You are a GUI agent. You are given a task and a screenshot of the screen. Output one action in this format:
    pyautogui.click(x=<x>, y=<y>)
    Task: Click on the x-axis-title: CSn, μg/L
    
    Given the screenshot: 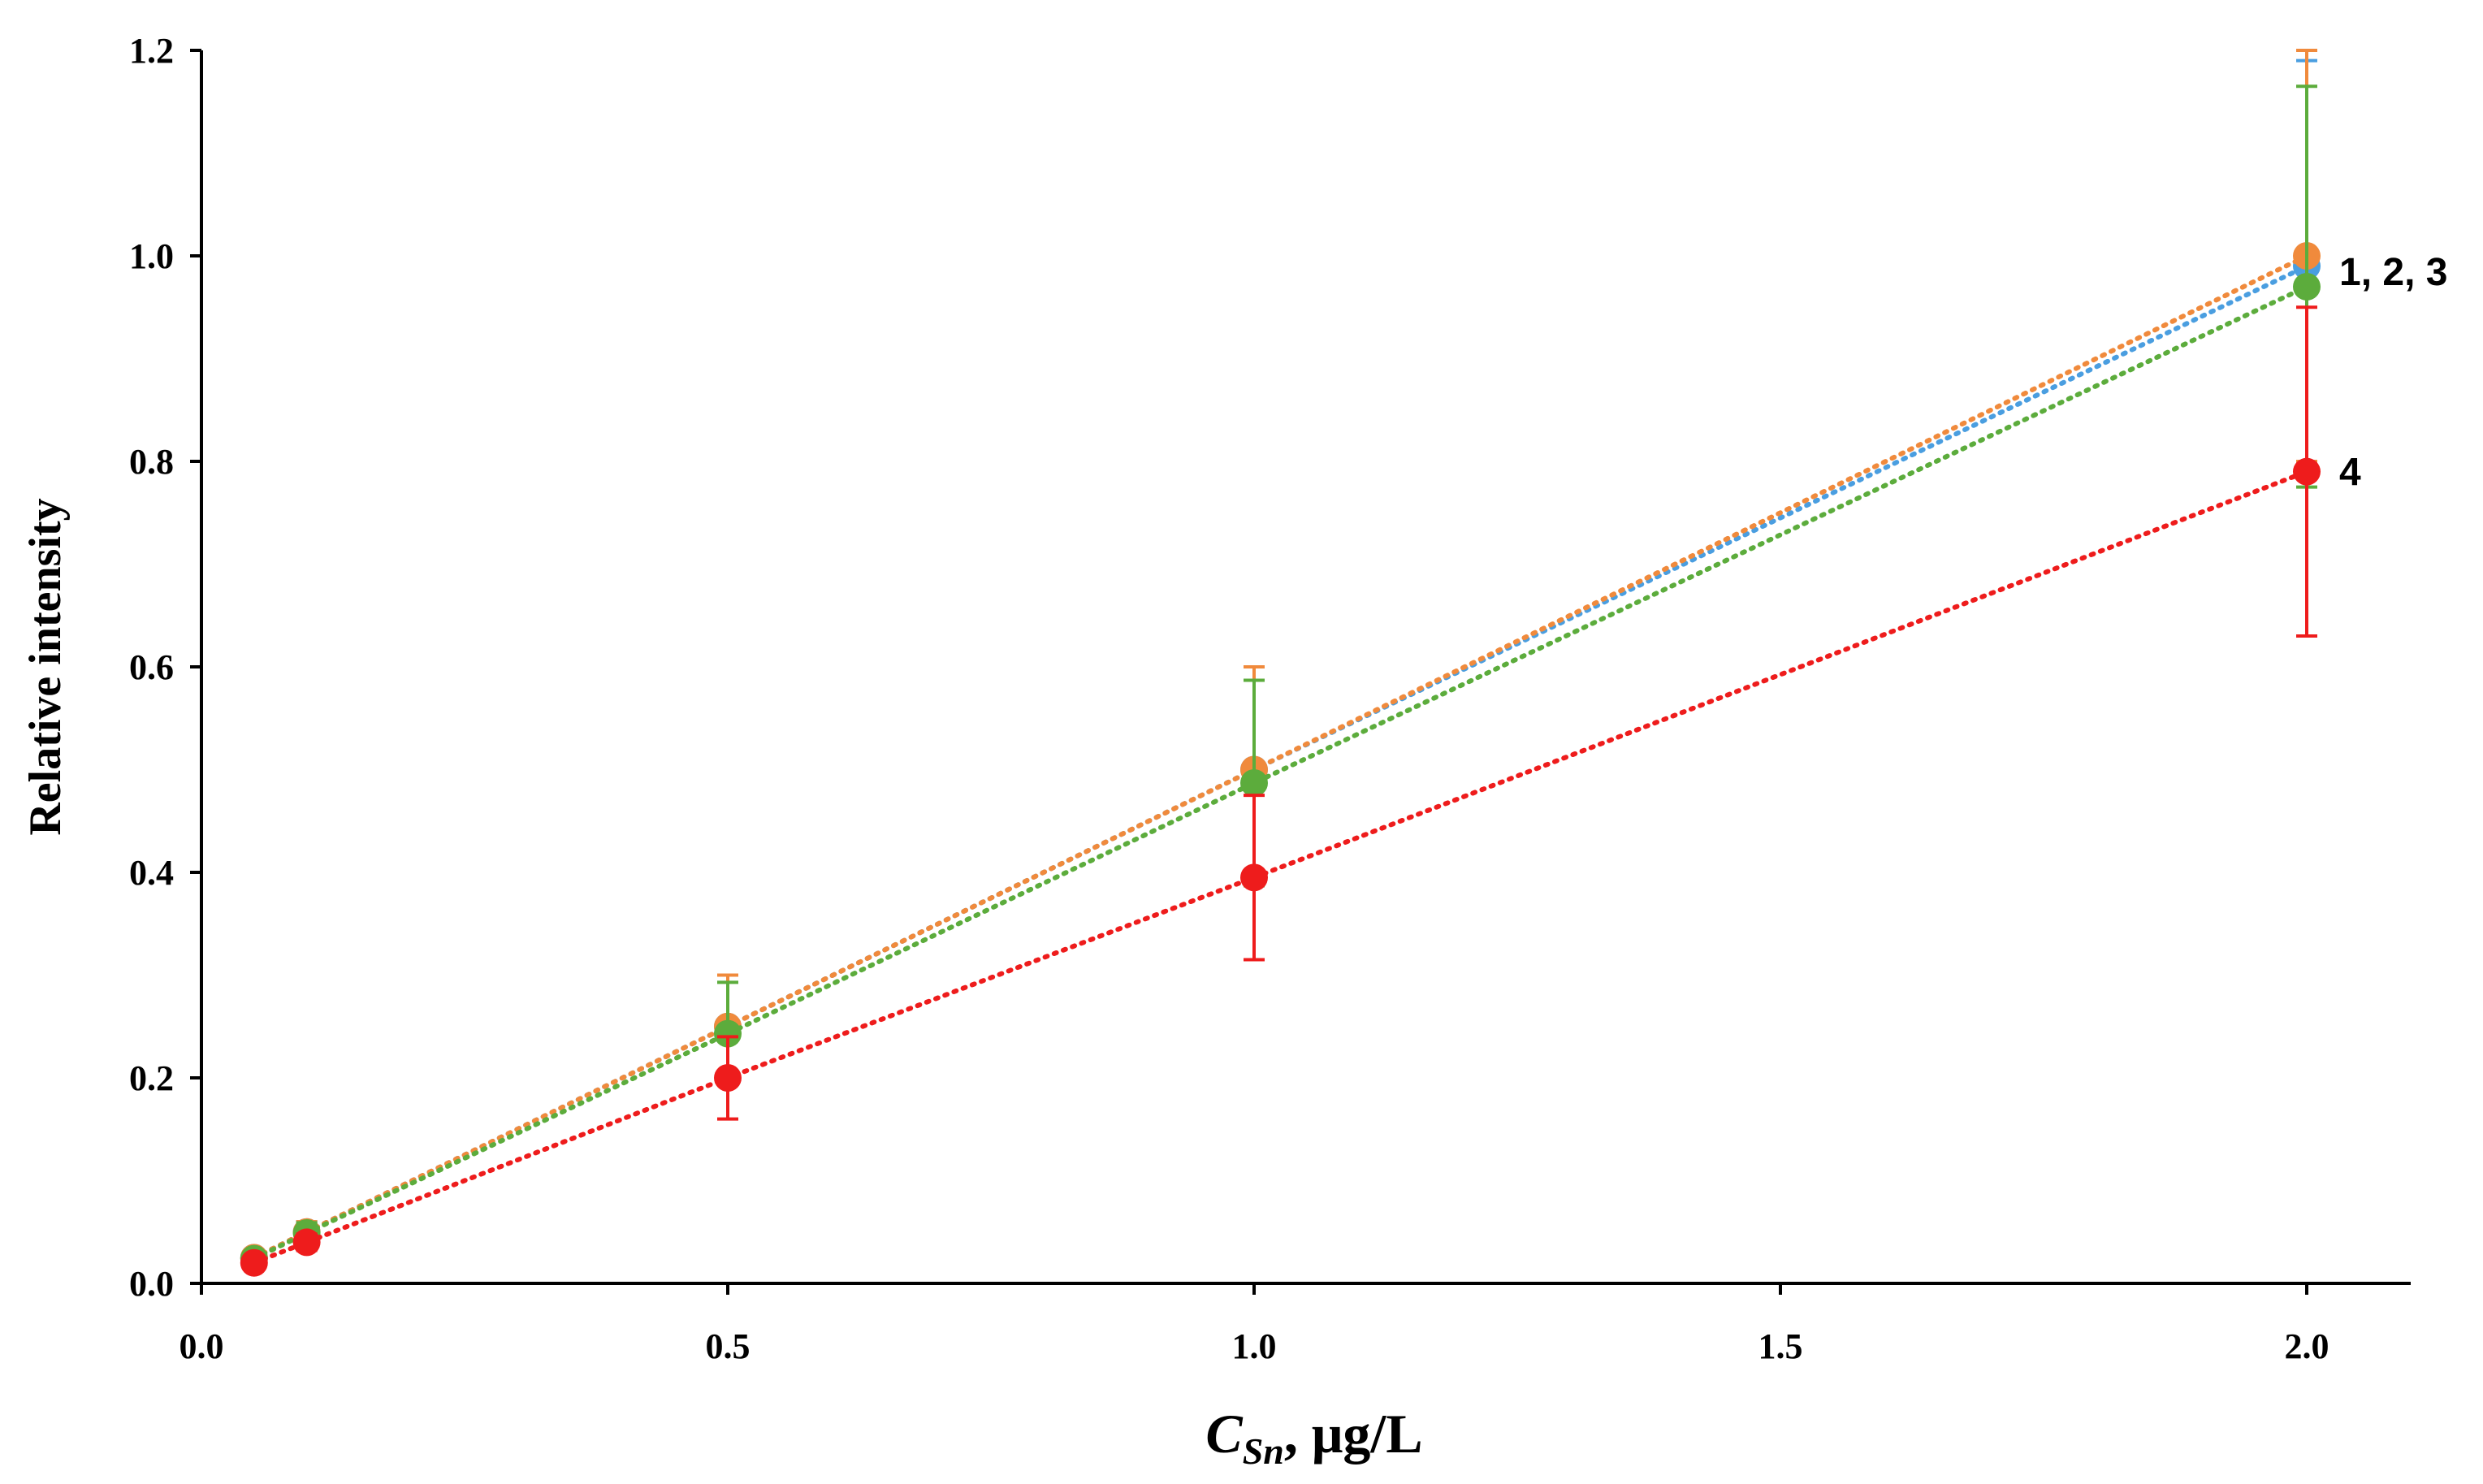 What is the action you would take?
    pyautogui.click(x=1313, y=1437)
    